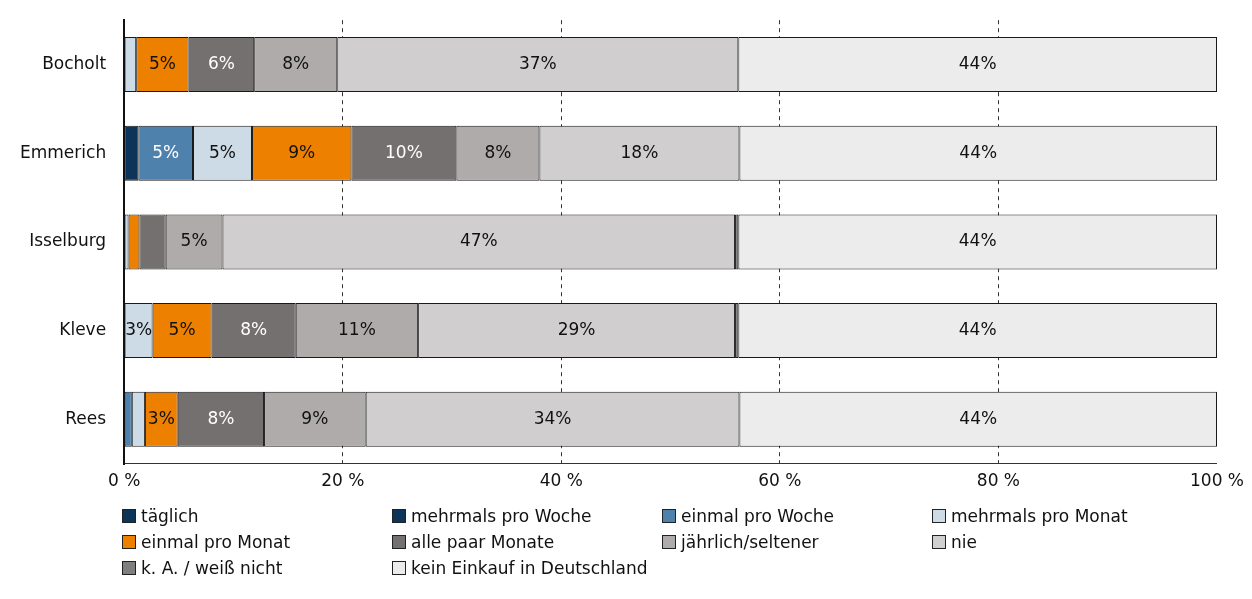 This screenshot has width=1252, height=599. What do you see at coordinates (83, 329) in the screenshot?
I see `y-tick-label: Kleve` at bounding box center [83, 329].